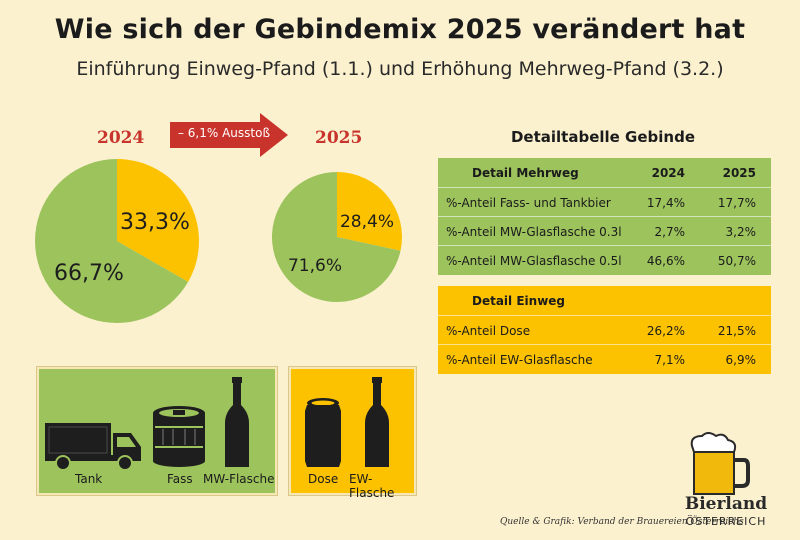 The image size is (800, 540). I want to click on pie-2025-label-1: 71,6%, so click(315, 266).